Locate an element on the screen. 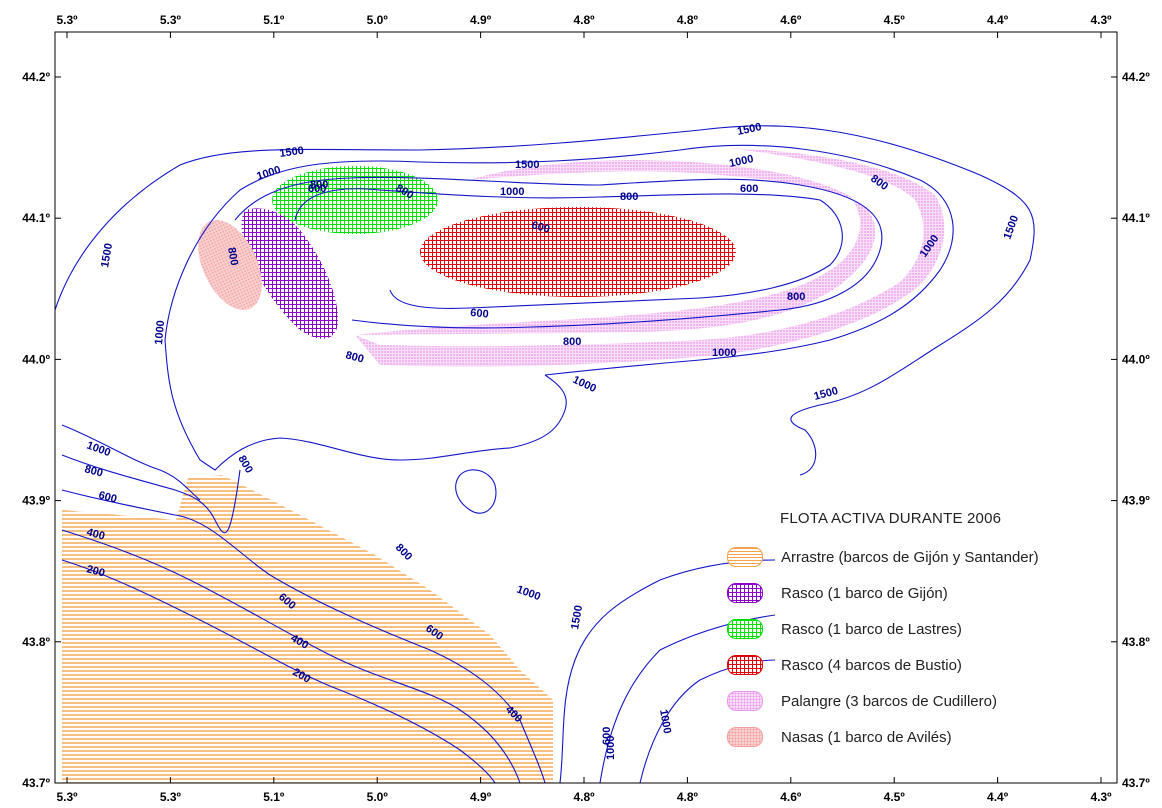  zone-rasco-bustio is located at coordinates (578, 252).